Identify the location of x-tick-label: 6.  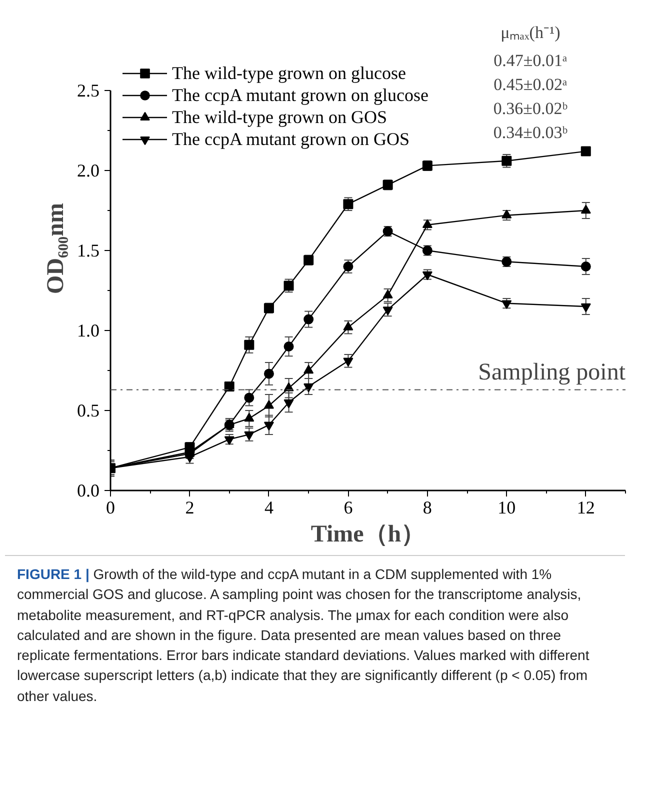
(348, 508).